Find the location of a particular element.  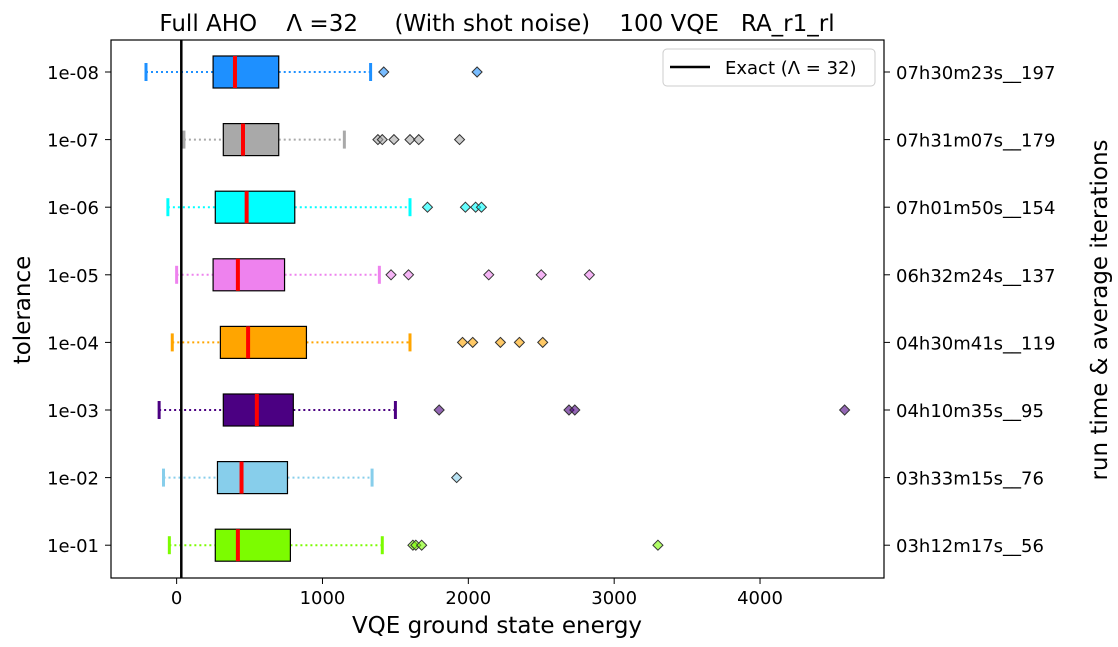

legend-box is located at coordinates (769, 67).